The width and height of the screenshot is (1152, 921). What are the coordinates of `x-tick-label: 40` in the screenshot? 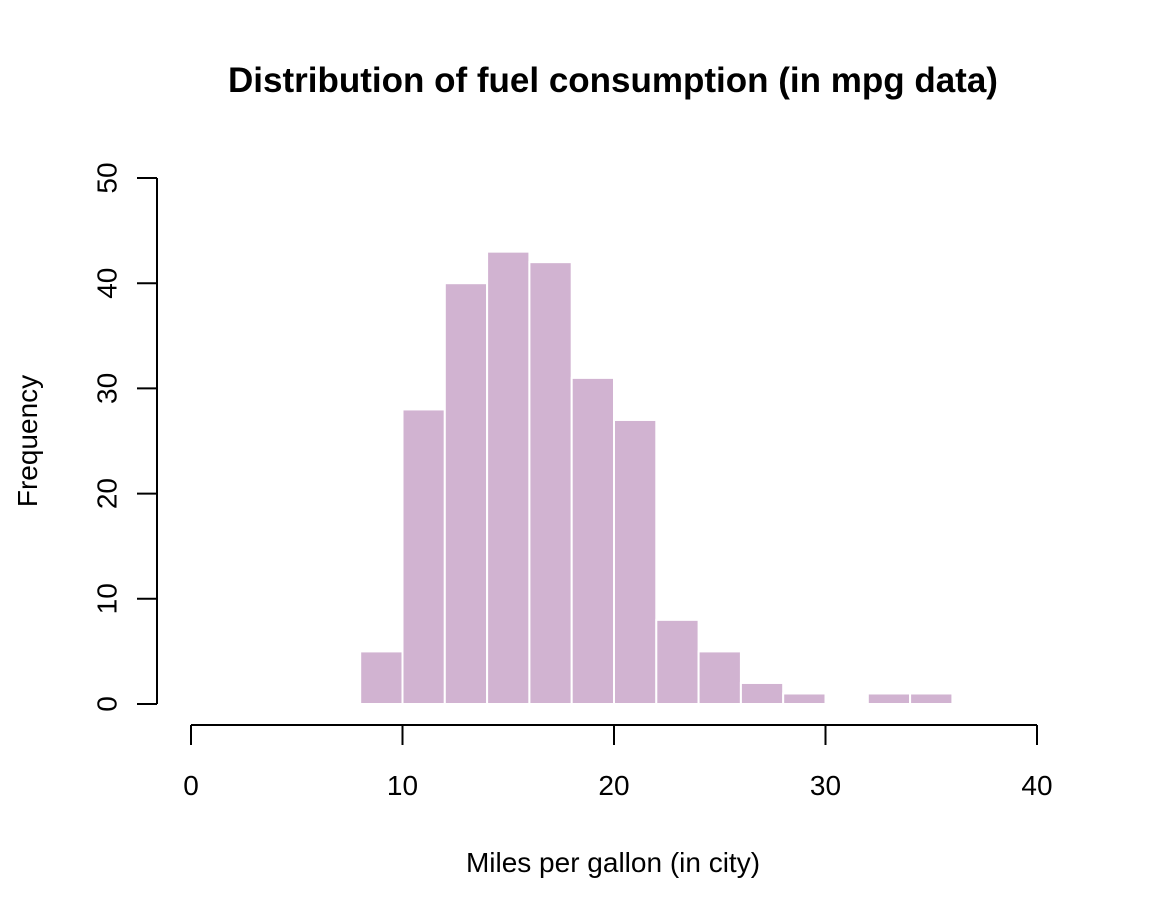 It's located at (1036, 785).